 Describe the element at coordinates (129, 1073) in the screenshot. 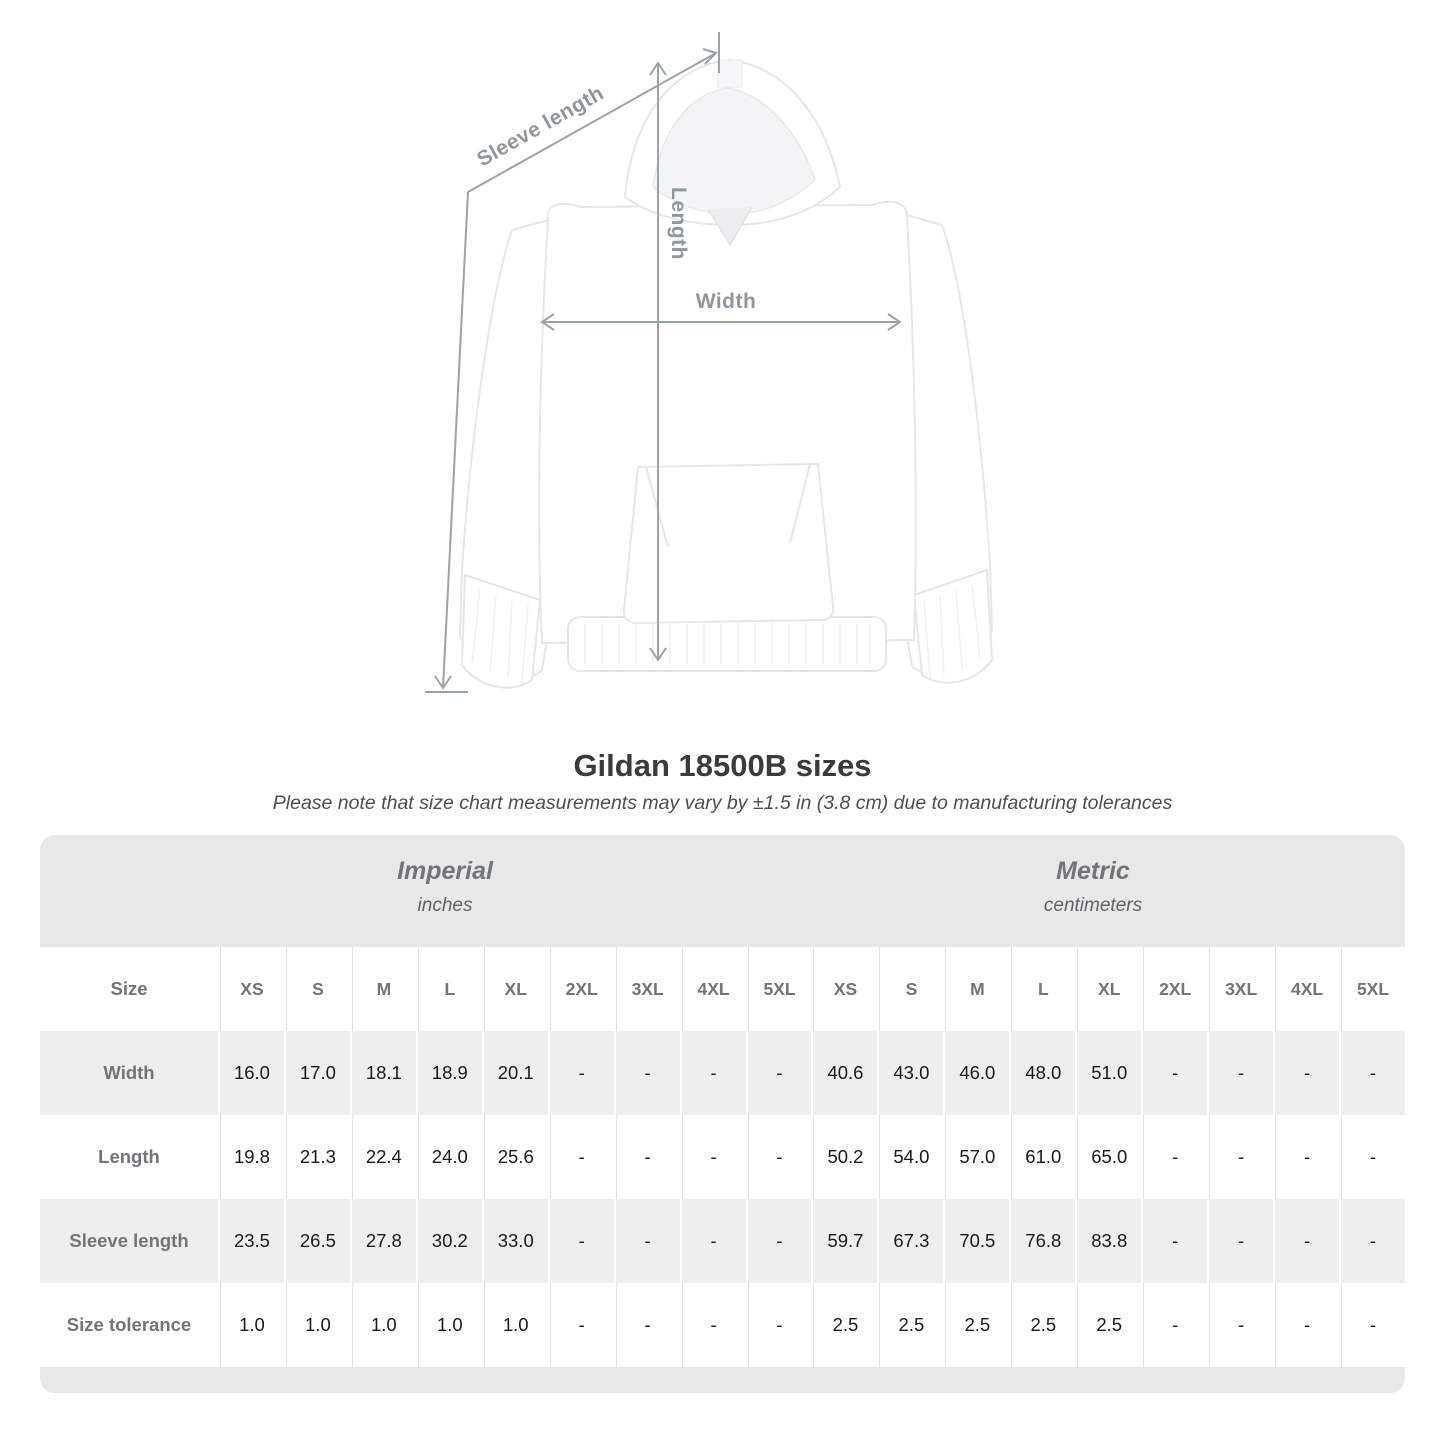

I see `row-label: Width` at that location.